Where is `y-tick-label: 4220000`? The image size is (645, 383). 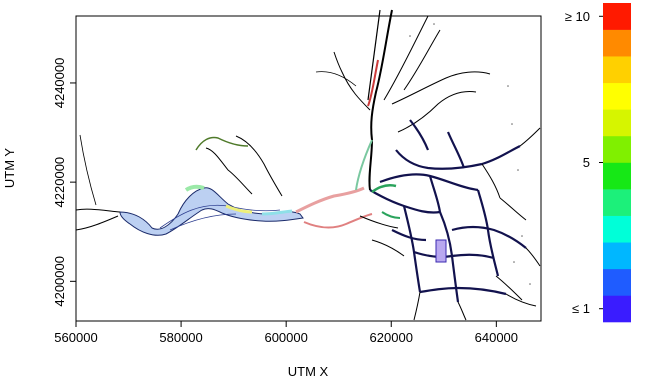
y-tick-label: 4220000 is located at coordinates (59, 182).